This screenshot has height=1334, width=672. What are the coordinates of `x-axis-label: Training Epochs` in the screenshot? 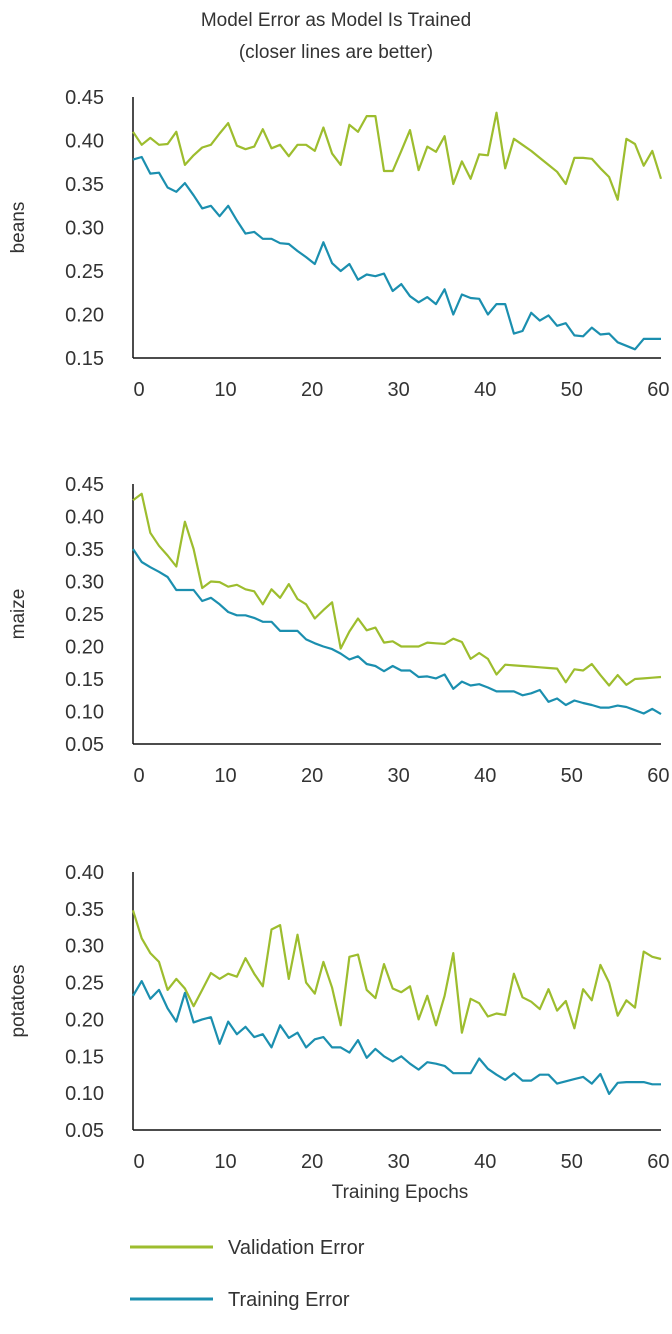 It's located at (400, 1192).